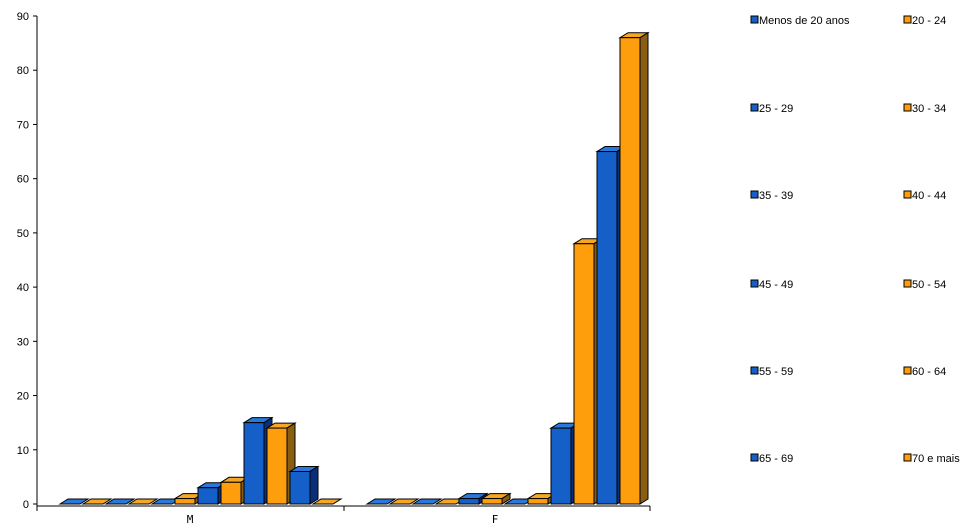 The width and height of the screenshot is (971, 527). I want to click on x-category-label: F, so click(495, 519).